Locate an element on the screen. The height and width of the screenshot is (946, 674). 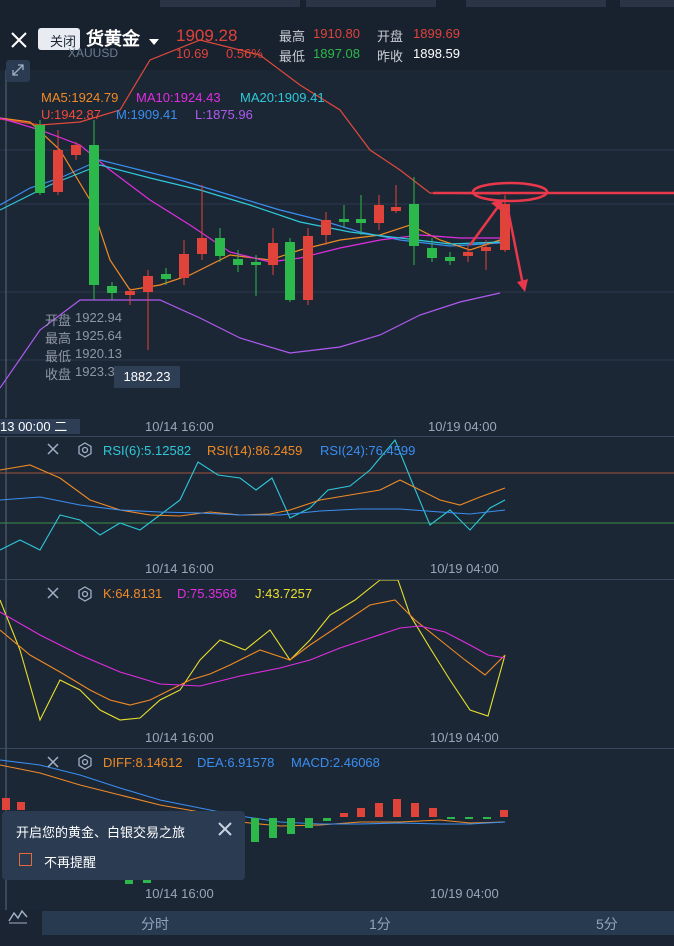
kdj-k-line is located at coordinates (253, 652).